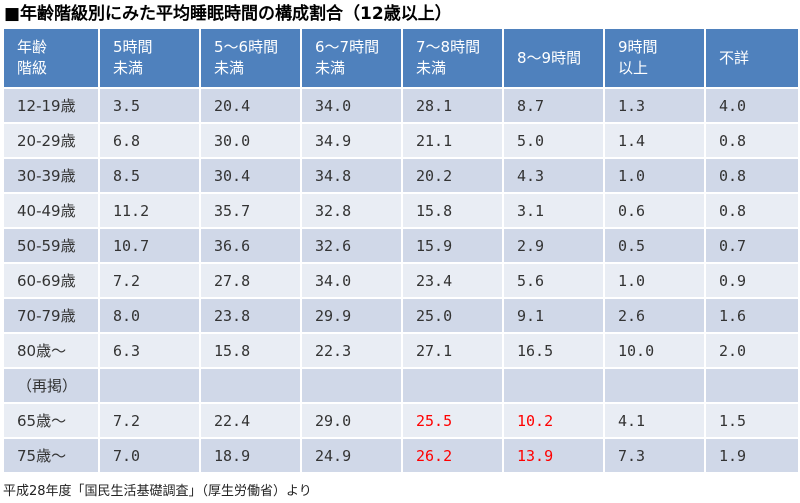 Image resolution: width=800 pixels, height=503 pixels. Describe the element at coordinates (452, 280) in the screenshot. I see `value-cell: 23.4` at that location.